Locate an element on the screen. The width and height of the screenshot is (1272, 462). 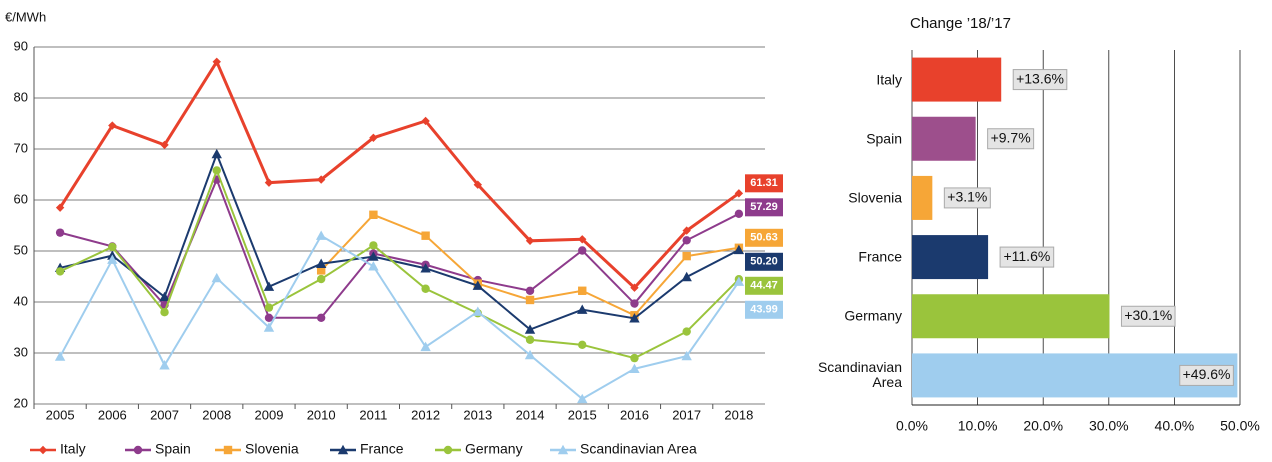
chart-title: Change ’18/’17 is located at coordinates (960, 23).